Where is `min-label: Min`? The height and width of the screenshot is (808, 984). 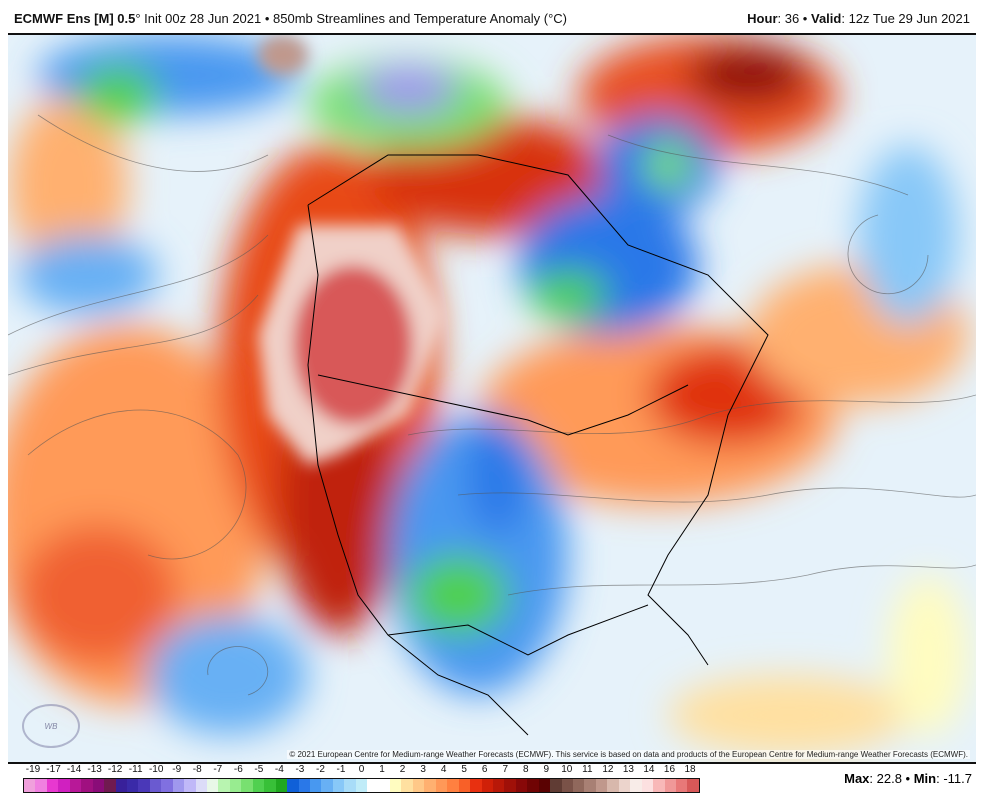 min-label: Min is located at coordinates (925, 778).